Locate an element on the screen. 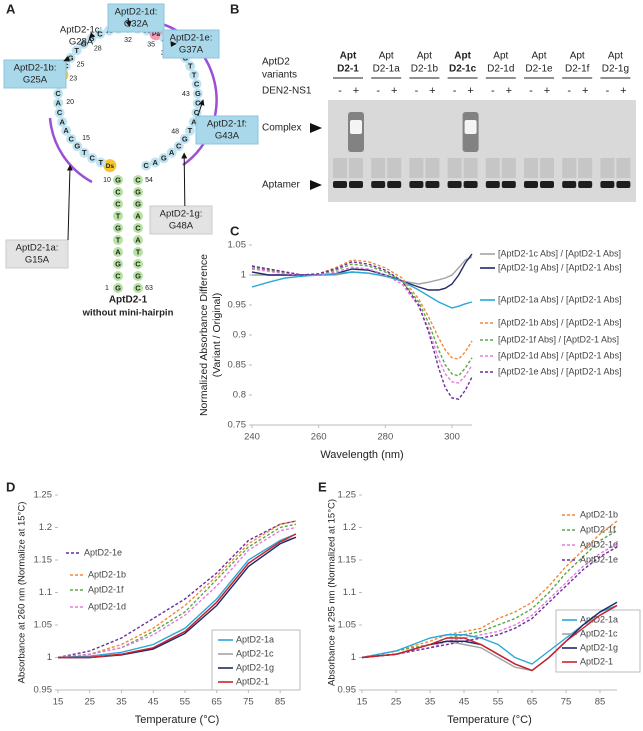  lane-label: D2-1c is located at coordinates (463, 69).